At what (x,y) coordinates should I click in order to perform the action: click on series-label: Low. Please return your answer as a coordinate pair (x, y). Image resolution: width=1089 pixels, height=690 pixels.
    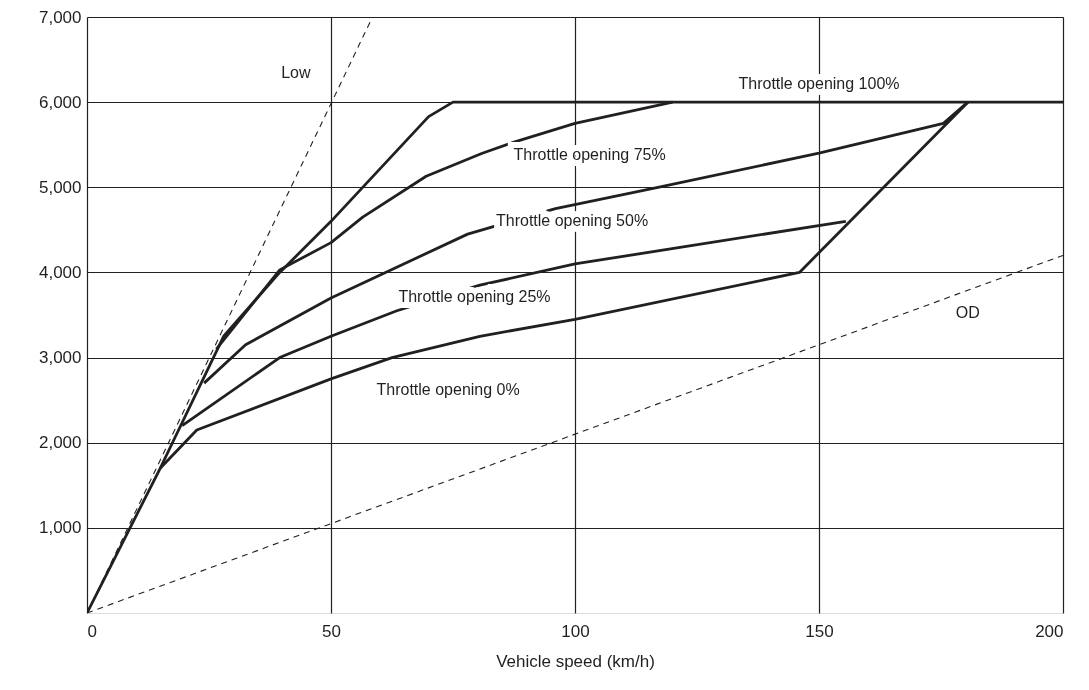
    Looking at the image, I should click on (296, 73).